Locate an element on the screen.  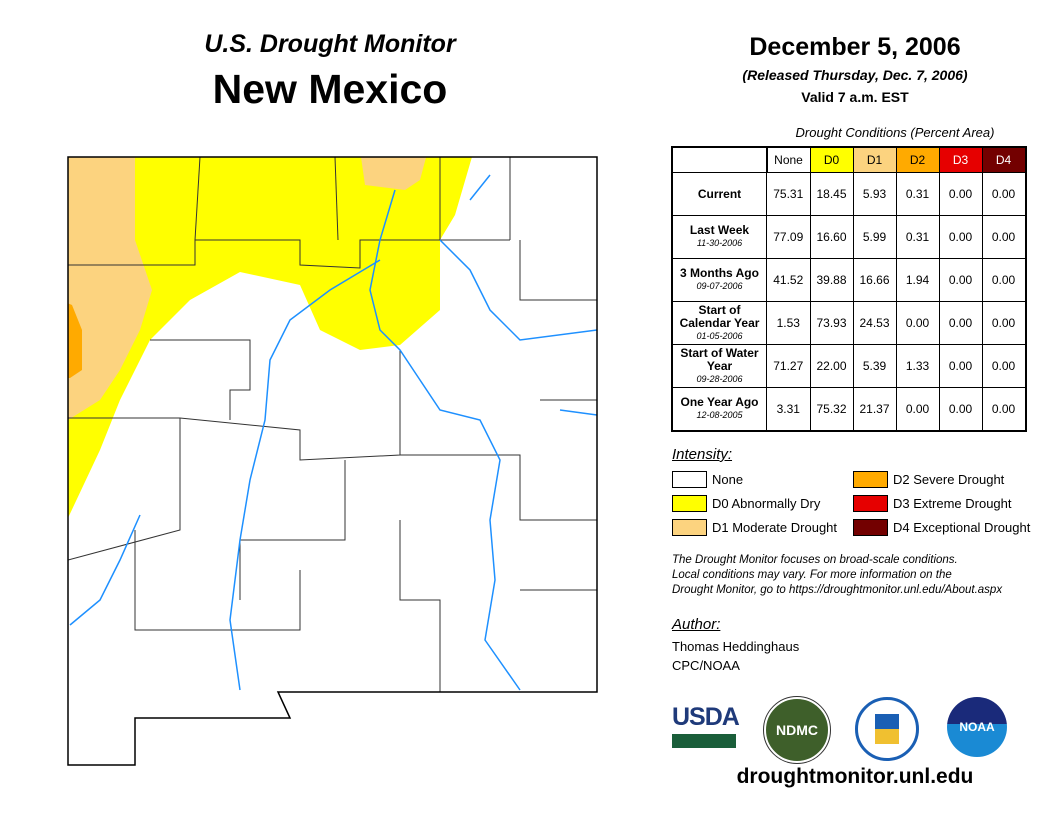
table-cell: 39.88 is located at coordinates (831, 280).